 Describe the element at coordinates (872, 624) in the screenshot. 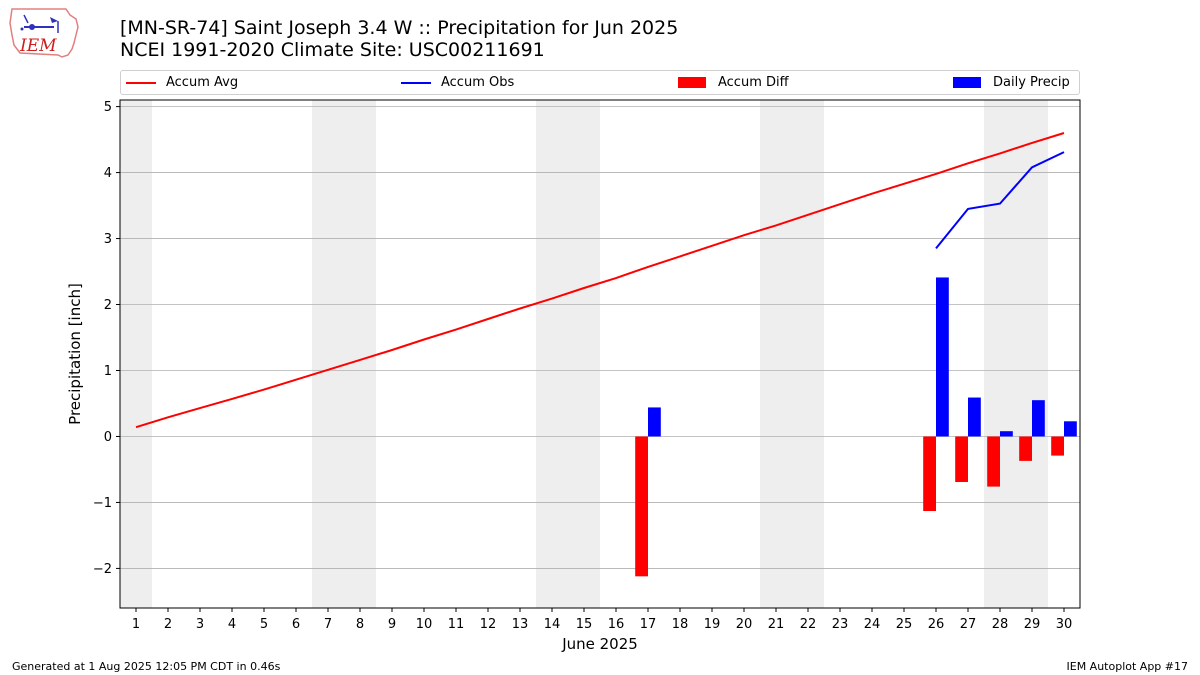

I see `x-tick-label: 24` at that location.